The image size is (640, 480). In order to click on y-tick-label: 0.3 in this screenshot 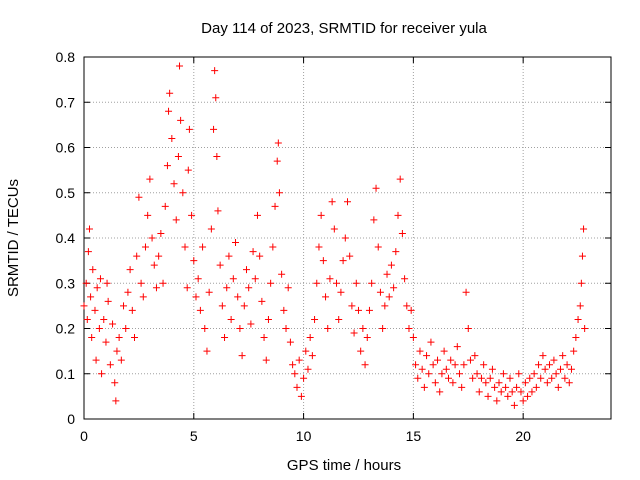, I will do `click(66, 283)`.